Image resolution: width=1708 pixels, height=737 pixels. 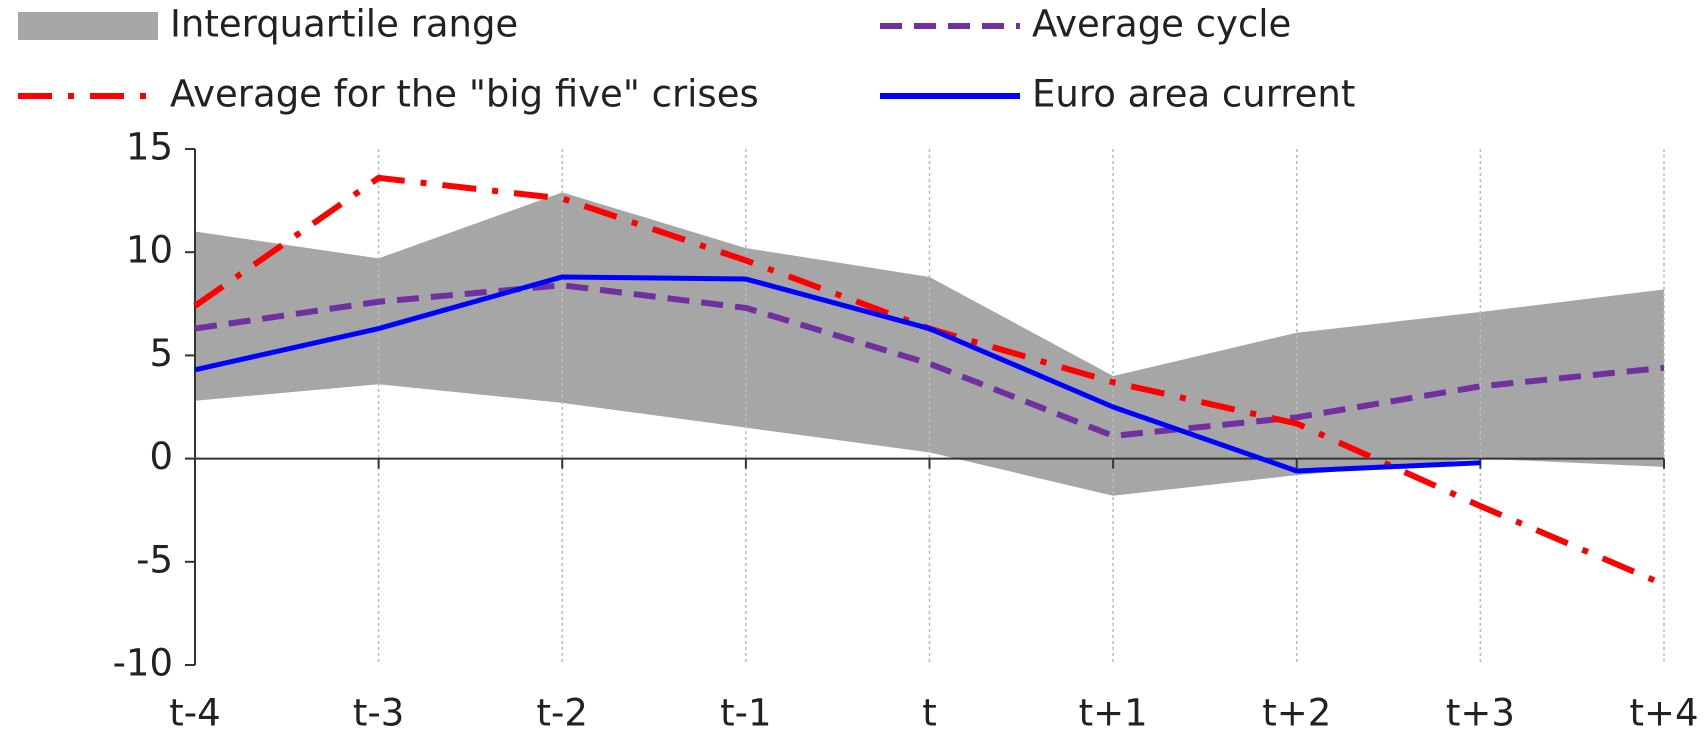 I want to click on x-tick-label: t+4, so click(x=1663, y=713).